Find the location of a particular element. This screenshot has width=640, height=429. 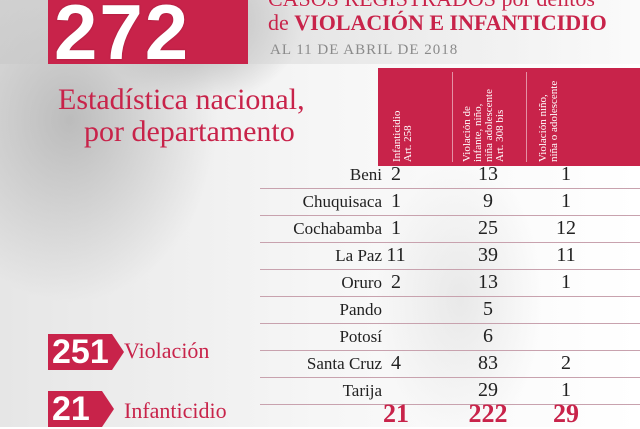

title-line-2-prefix: de is located at coordinates (281, 22).